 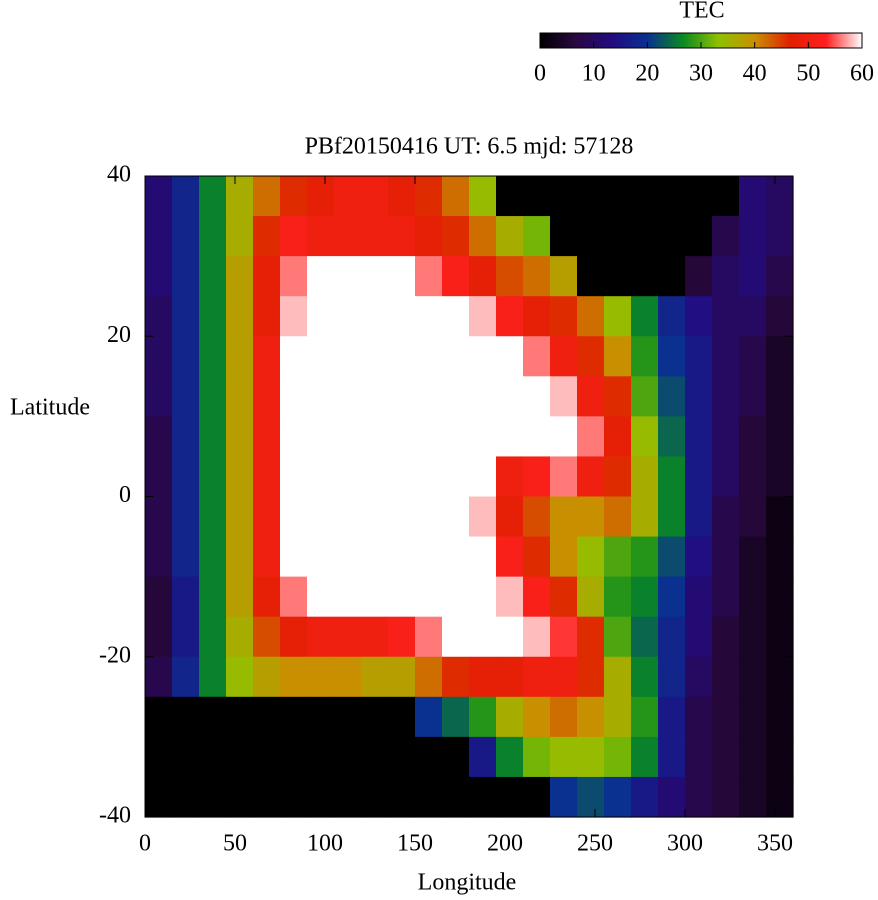 What do you see at coordinates (119, 175) in the screenshot?
I see `y-tick-label: 40` at bounding box center [119, 175].